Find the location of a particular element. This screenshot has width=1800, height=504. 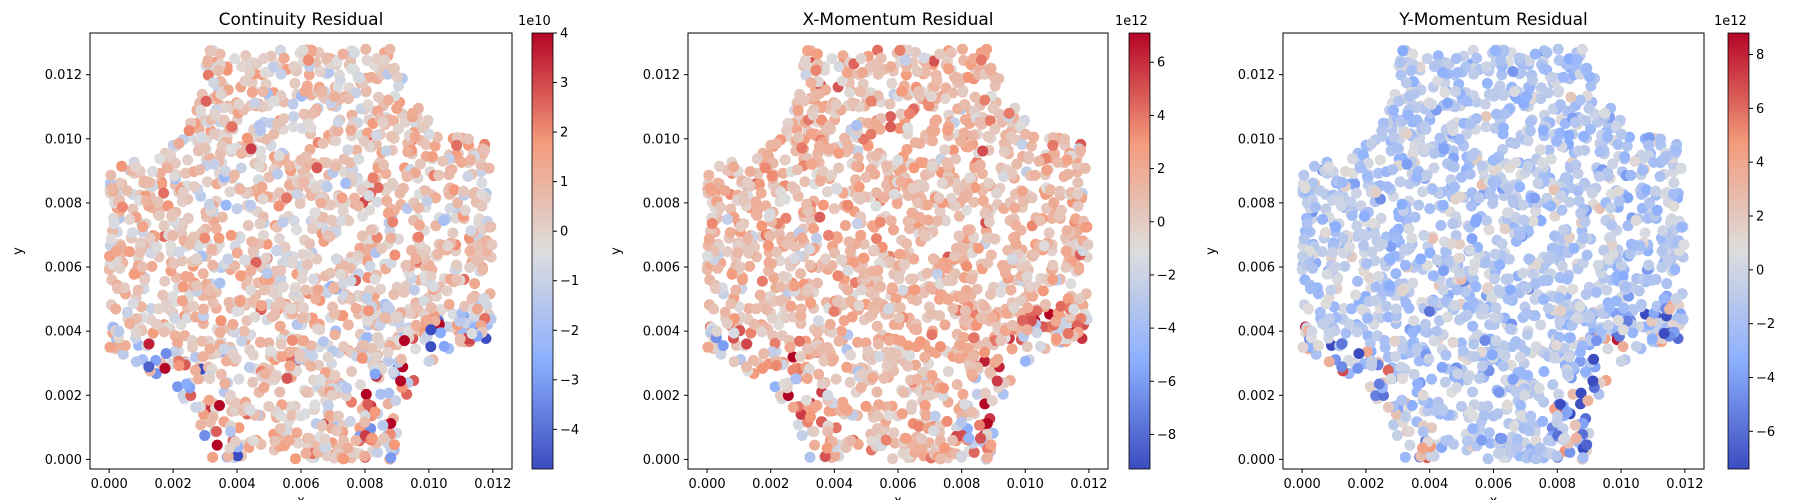

colorbar-tick-label: 4 is located at coordinates (1161, 116).